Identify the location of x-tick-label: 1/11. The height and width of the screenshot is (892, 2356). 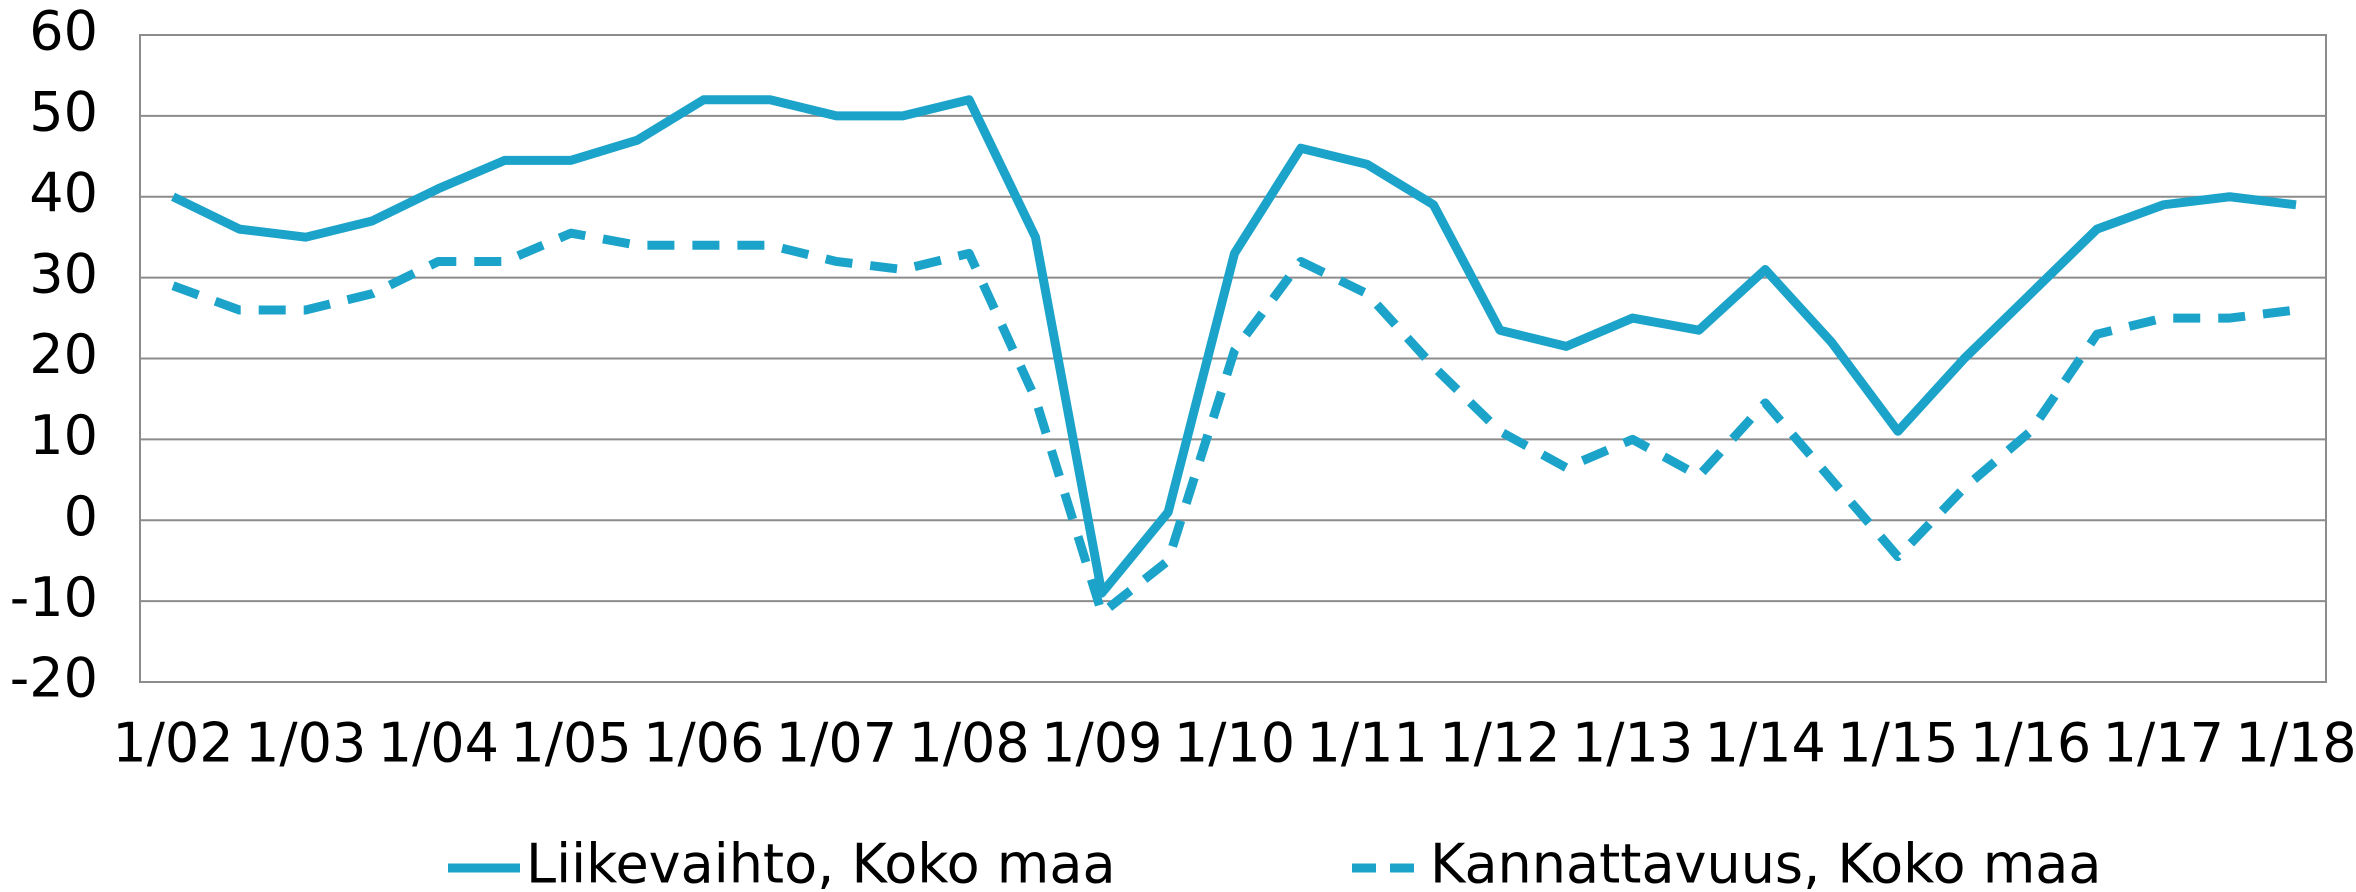
(1367, 743).